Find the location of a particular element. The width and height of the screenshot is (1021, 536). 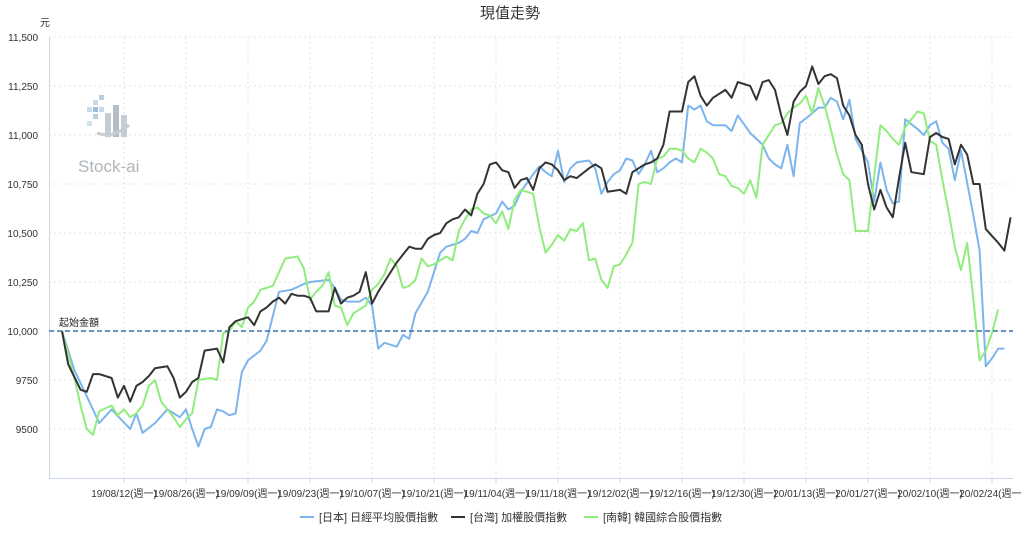

legend-item: [日本] 日經平均股價指數 is located at coordinates (369, 517).